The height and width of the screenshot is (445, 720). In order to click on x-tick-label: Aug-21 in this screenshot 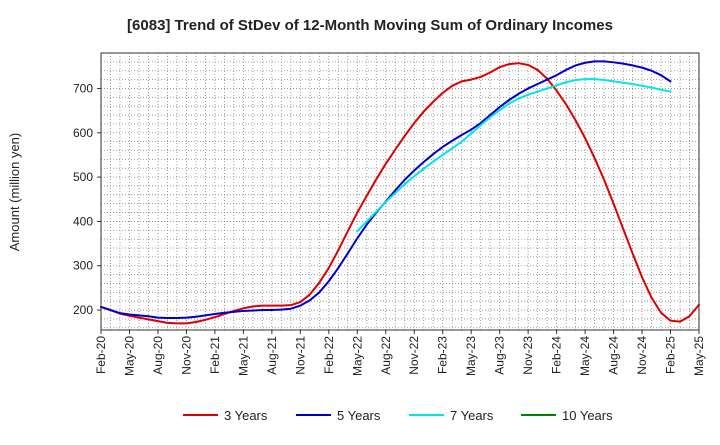, I will do `click(272, 355)`.